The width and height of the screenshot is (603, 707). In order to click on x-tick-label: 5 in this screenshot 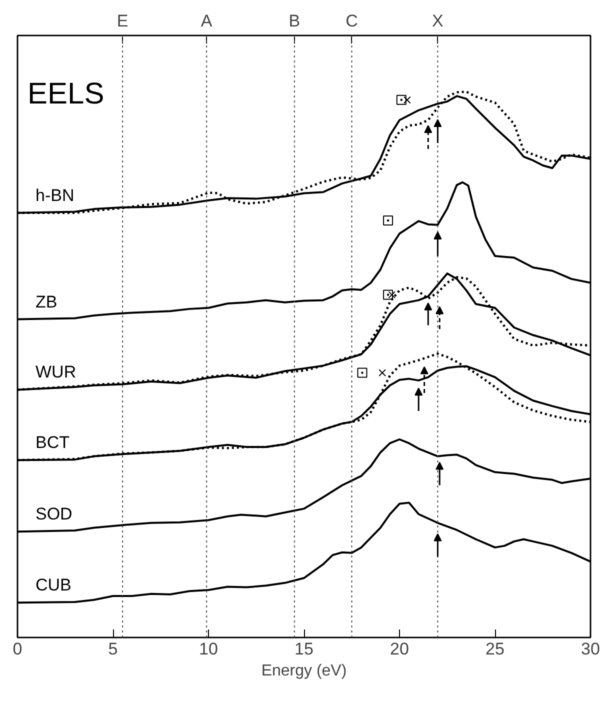, I will do `click(113, 649)`.